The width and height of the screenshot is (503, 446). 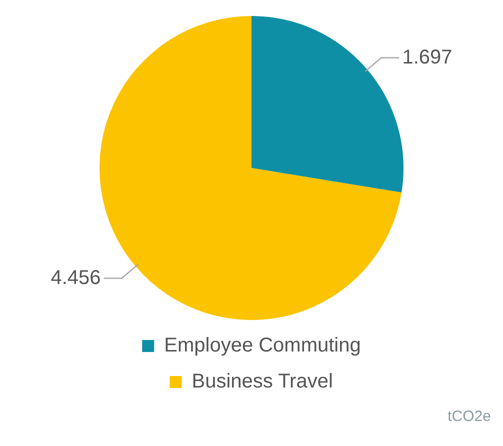 I want to click on text: tCO2e, so click(x=469, y=416).